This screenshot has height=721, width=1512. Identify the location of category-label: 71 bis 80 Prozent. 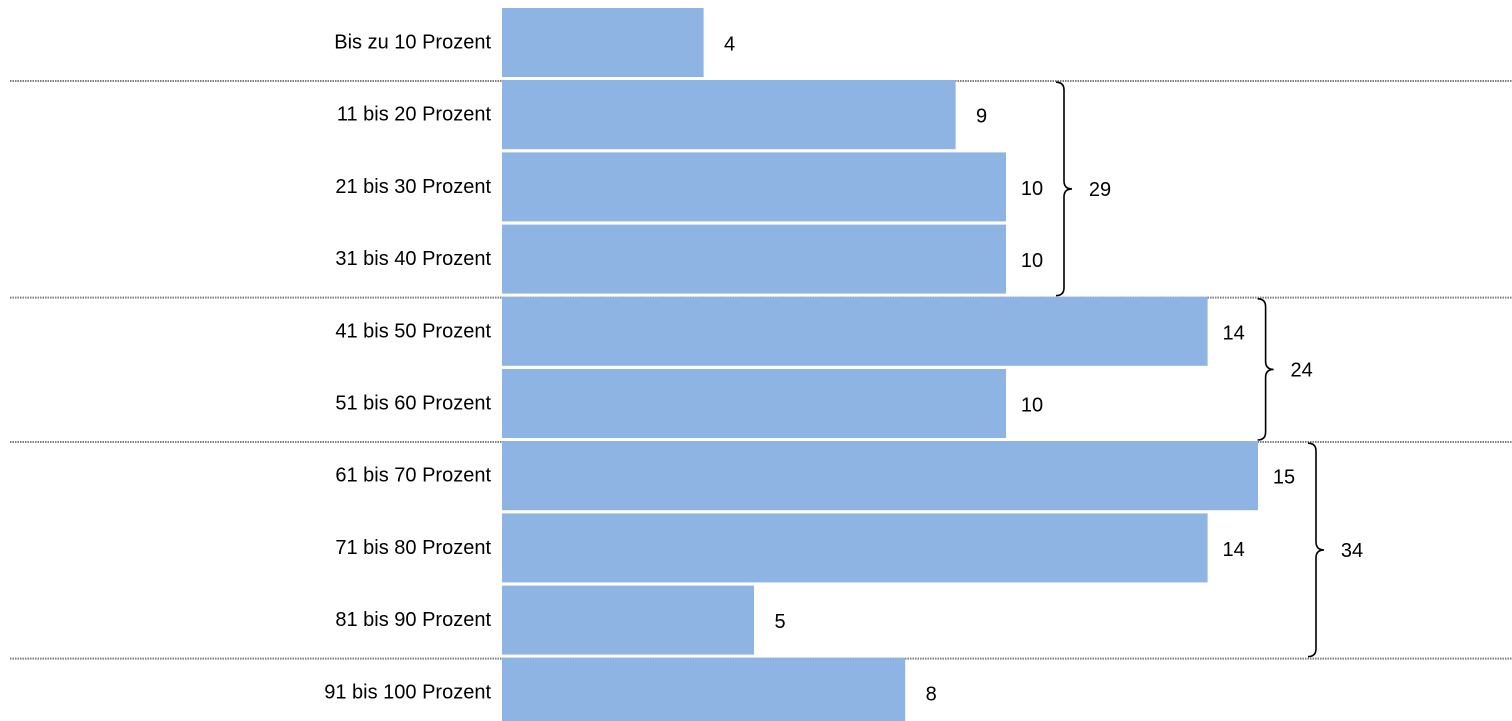
(413, 548).